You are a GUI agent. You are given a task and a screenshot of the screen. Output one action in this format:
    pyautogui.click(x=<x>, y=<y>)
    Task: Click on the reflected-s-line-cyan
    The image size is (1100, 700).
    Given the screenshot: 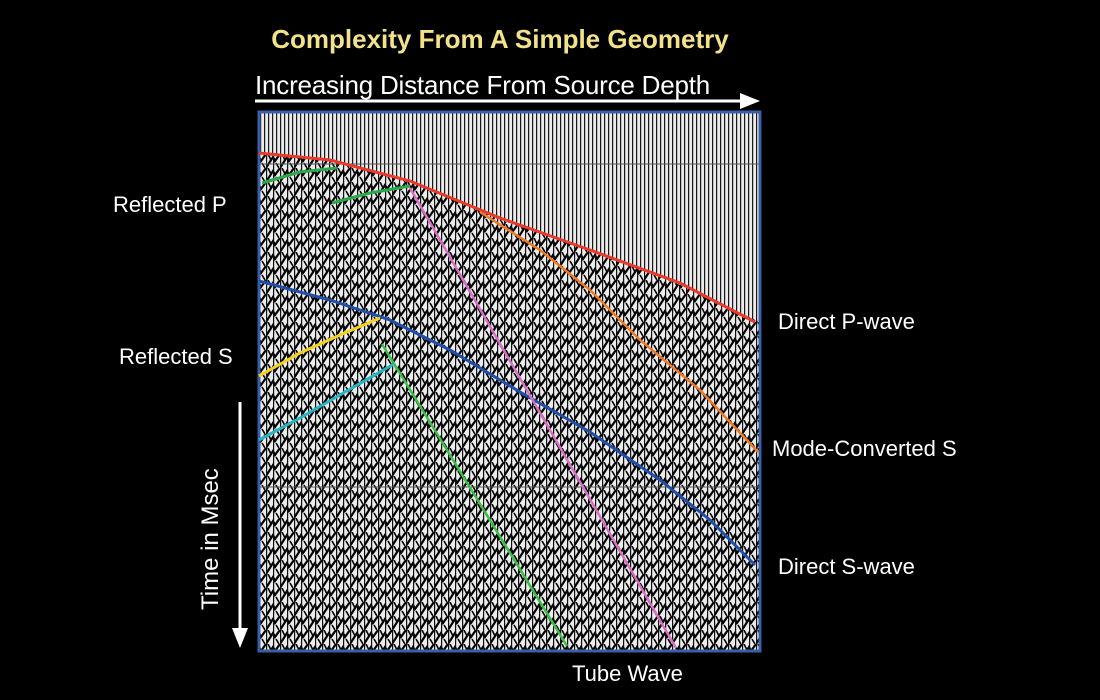 What is the action you would take?
    pyautogui.click(x=326, y=402)
    